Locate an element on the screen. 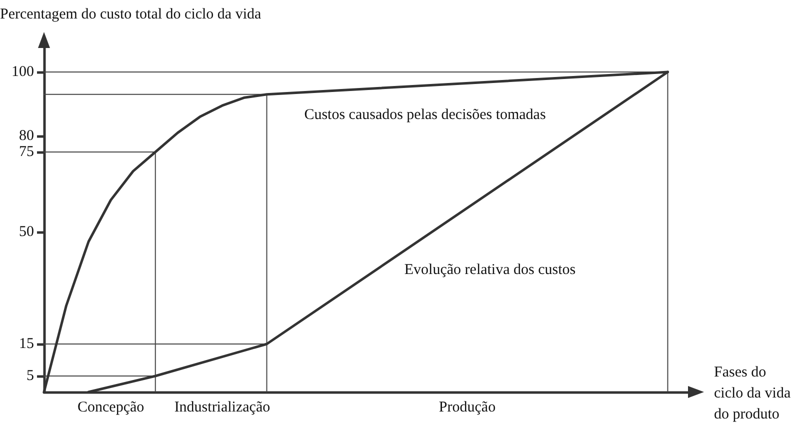  x-tick-label: Industrialização is located at coordinates (222, 408).